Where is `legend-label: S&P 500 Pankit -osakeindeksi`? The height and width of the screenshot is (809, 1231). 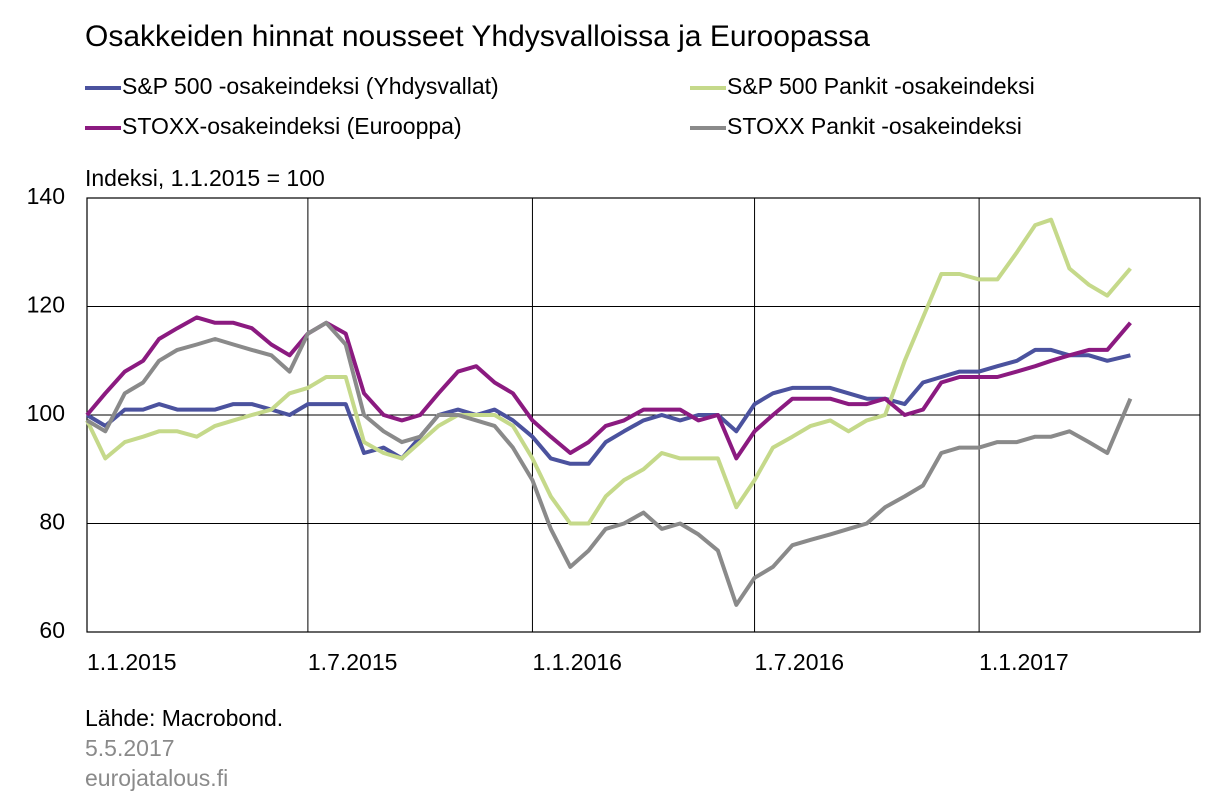
legend-label: S&P 500 Pankit -osakeindeksi is located at coordinates (881, 86).